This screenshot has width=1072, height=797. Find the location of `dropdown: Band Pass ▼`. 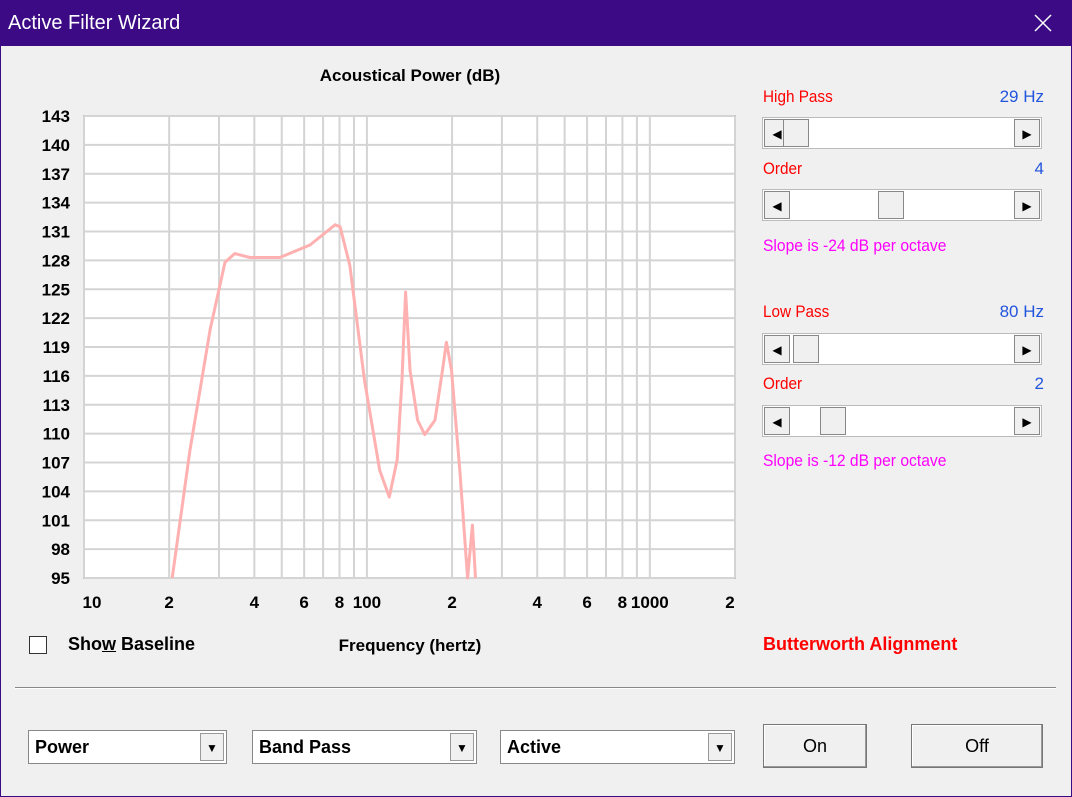

dropdown: Band Pass ▼ is located at coordinates (364, 747).